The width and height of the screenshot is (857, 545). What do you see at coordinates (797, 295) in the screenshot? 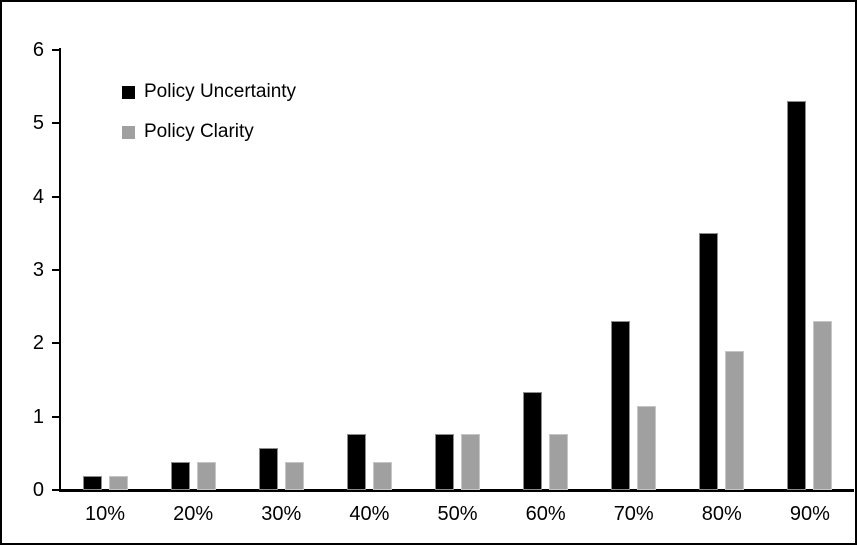
I see `bar-policy-uncertainty-90%` at bounding box center [797, 295].